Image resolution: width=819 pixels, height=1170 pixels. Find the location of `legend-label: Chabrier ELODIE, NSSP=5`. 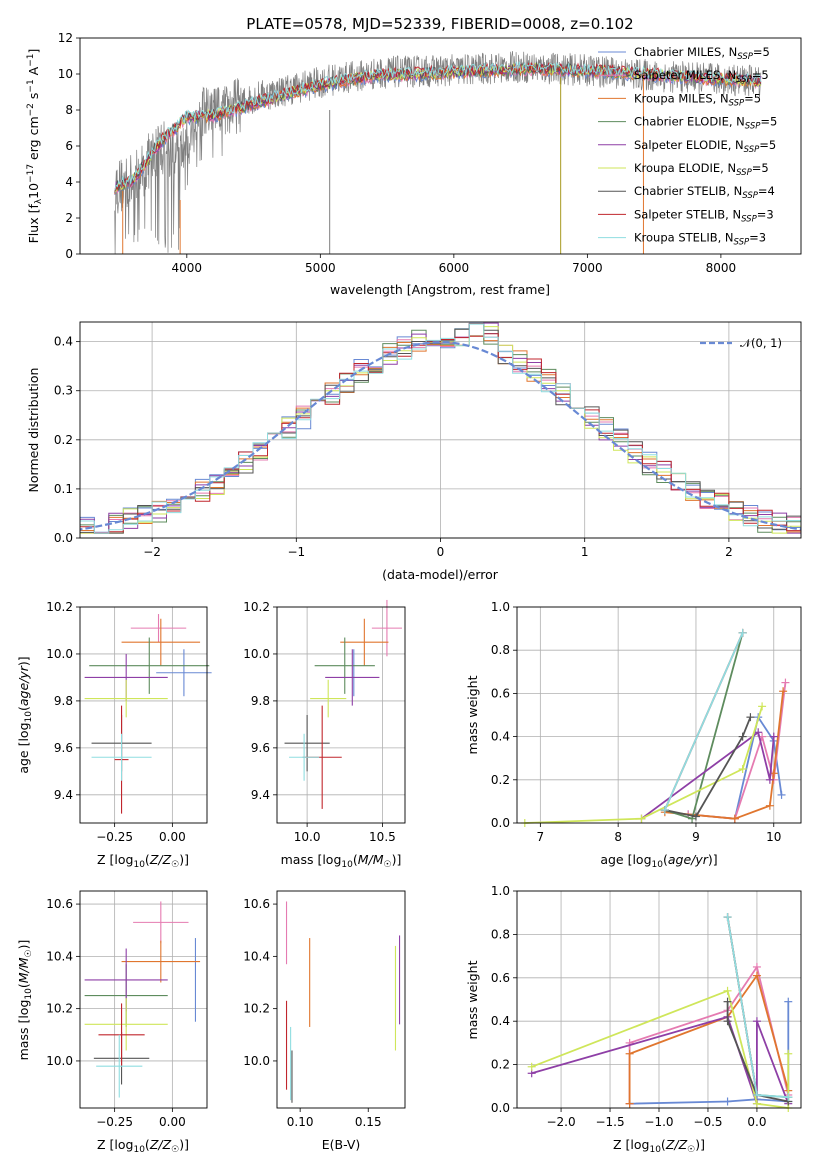

legend-label: Chabrier ELODIE, NSSP=5 is located at coordinates (705, 123).